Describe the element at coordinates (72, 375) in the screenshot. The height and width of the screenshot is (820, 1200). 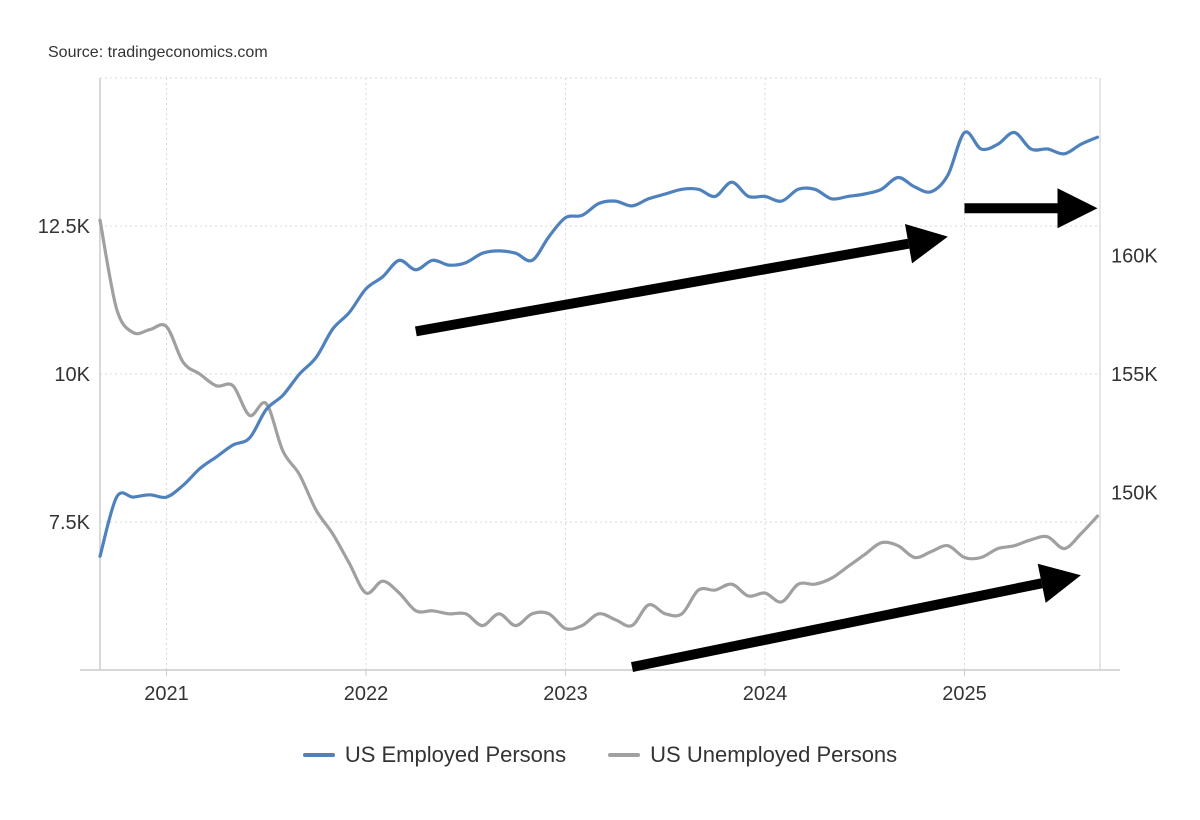
I see `left-y-tick-label: 10K` at that location.